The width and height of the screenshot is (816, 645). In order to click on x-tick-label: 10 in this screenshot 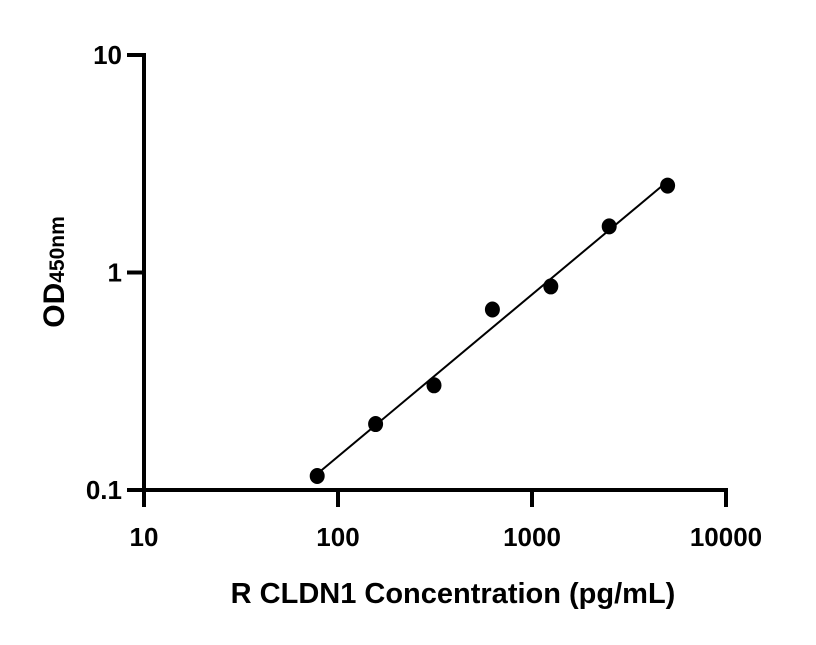, I will do `click(144, 537)`.